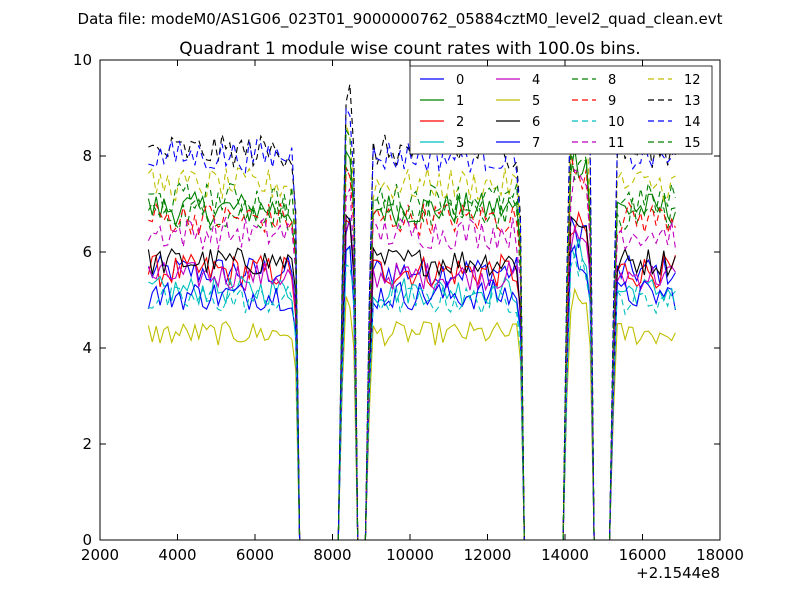 The height and width of the screenshot is (600, 800). Describe the element at coordinates (536, 143) in the screenshot. I see `legend-label-7: 7` at that location.